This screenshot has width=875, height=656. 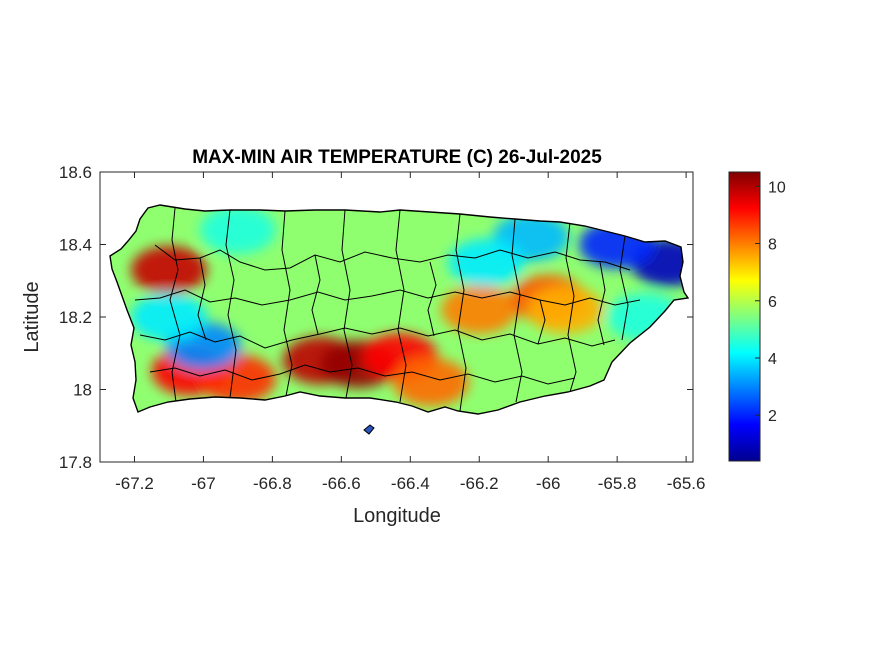 I want to click on colorbar-tick-label: 2, so click(x=772, y=416).